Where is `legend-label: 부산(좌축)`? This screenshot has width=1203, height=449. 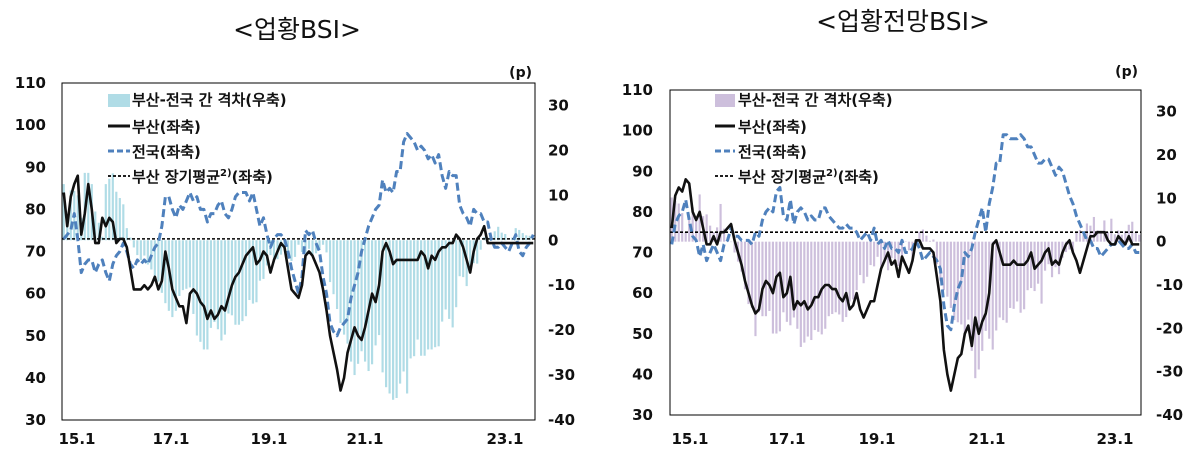 legend-label: 부산(좌축) is located at coordinates (166, 127).